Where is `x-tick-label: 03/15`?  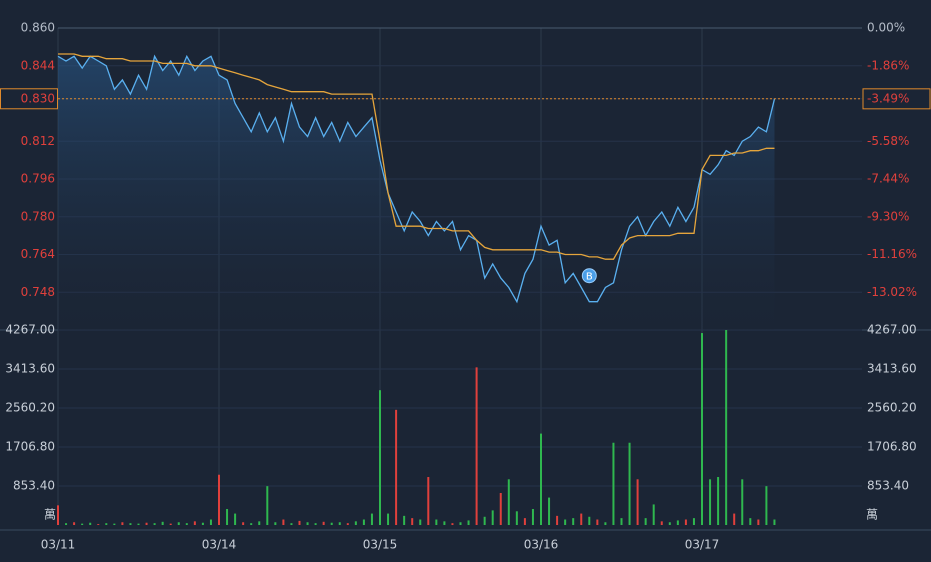 x-tick-label: 03/15 is located at coordinates (380, 545).